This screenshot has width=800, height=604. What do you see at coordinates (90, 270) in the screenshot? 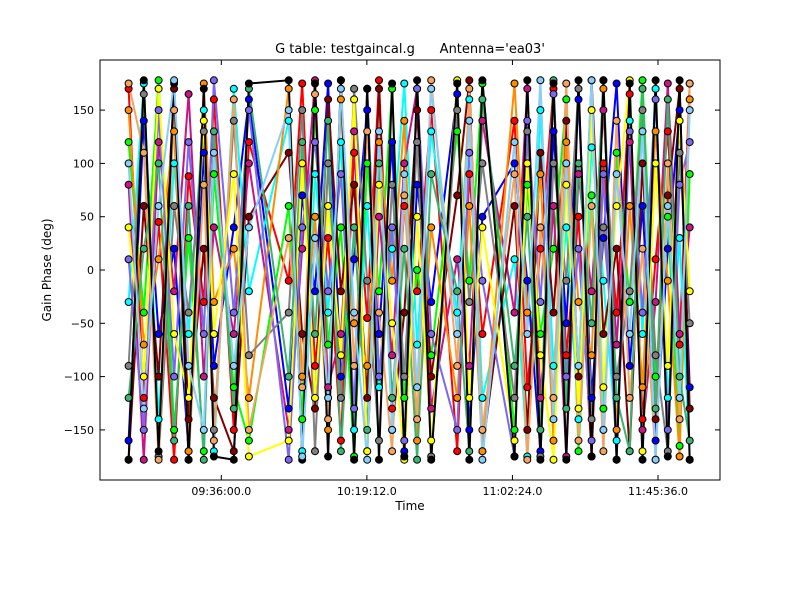
I see `y-tick-label: 0` at bounding box center [90, 270].